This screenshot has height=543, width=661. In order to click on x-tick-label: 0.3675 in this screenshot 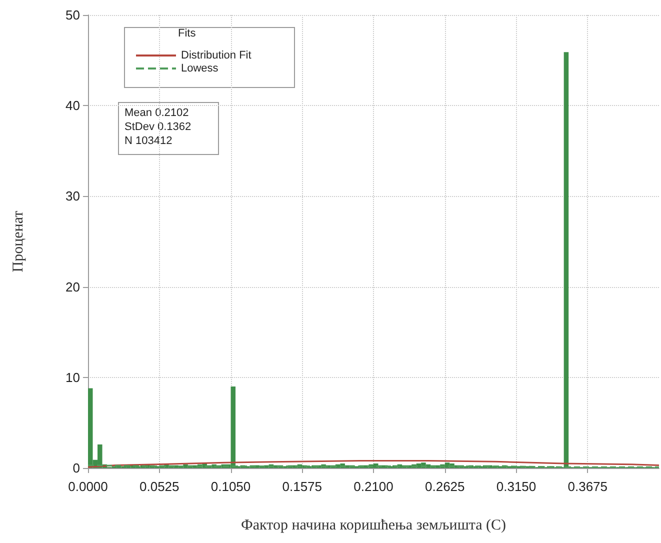, I will do `click(588, 486)`.